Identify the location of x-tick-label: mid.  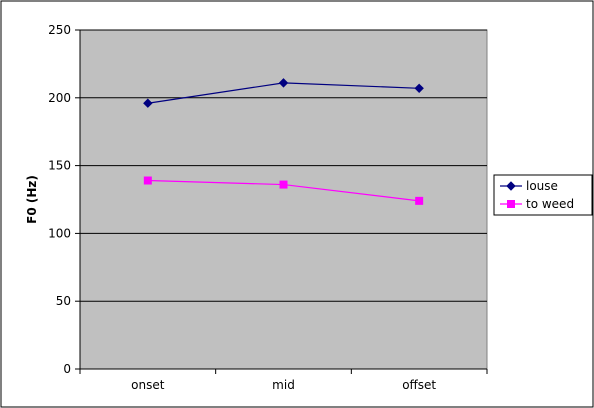
(283, 385).